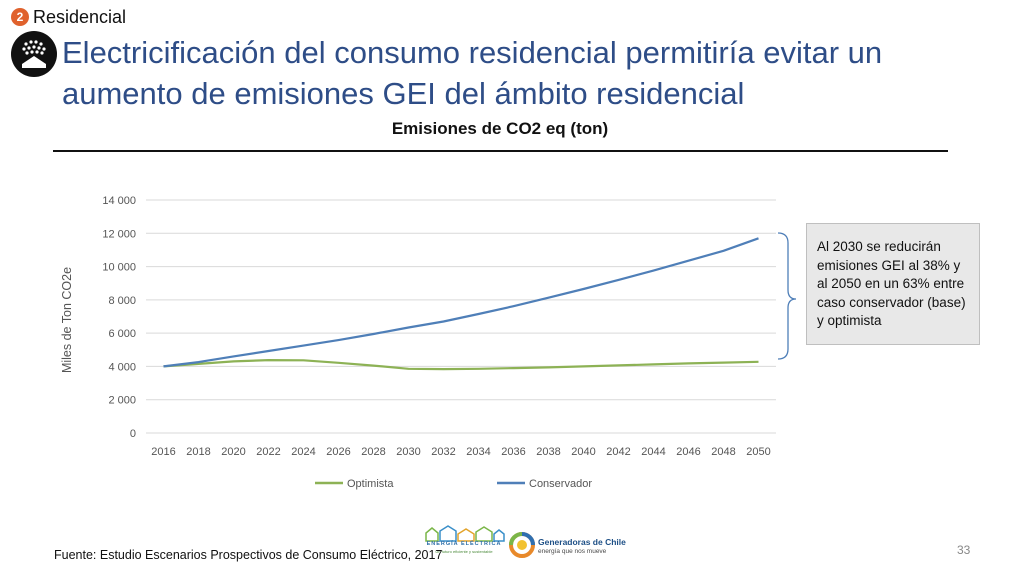 Image resolution: width=1024 pixels, height=576 pixels. What do you see at coordinates (461, 365) in the screenshot?
I see `series-line-optimista` at bounding box center [461, 365].